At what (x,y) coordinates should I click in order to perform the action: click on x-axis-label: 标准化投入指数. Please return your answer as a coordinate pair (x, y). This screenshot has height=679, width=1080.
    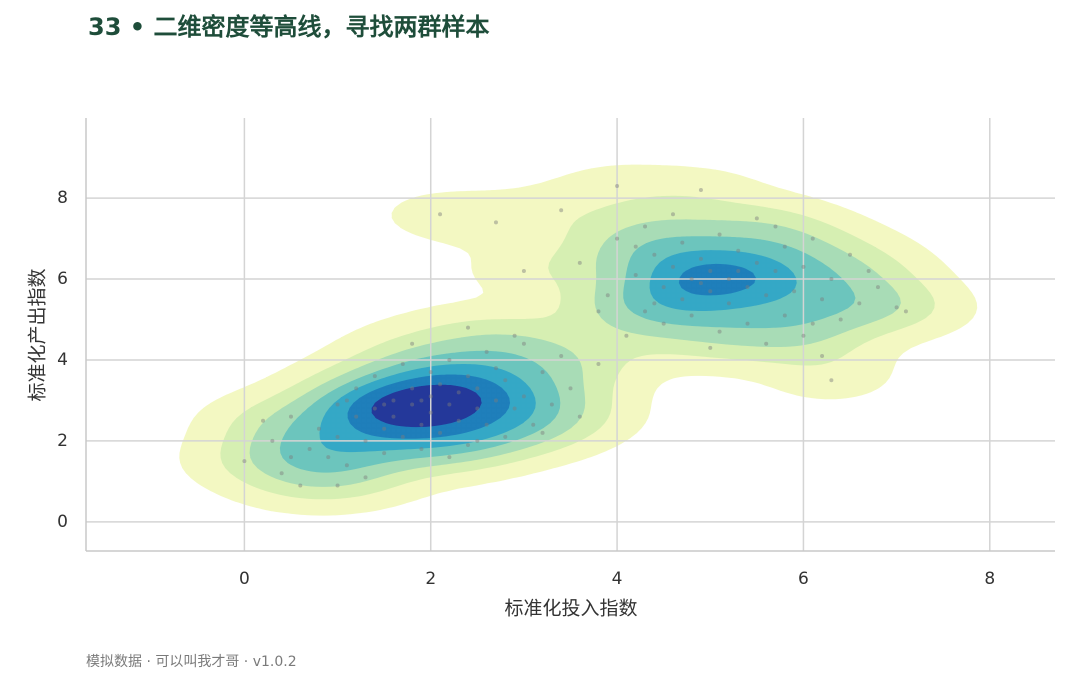
    Looking at the image, I should click on (570, 609).